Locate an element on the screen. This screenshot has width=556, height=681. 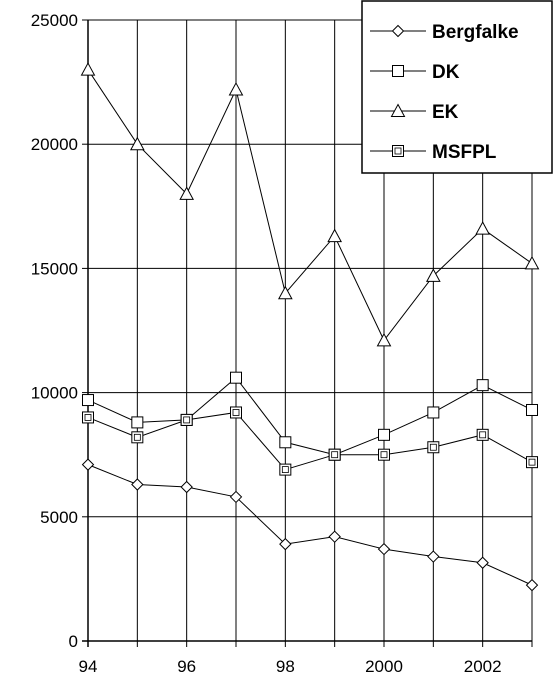
legend-marker-msfpl is located at coordinates (398, 151).